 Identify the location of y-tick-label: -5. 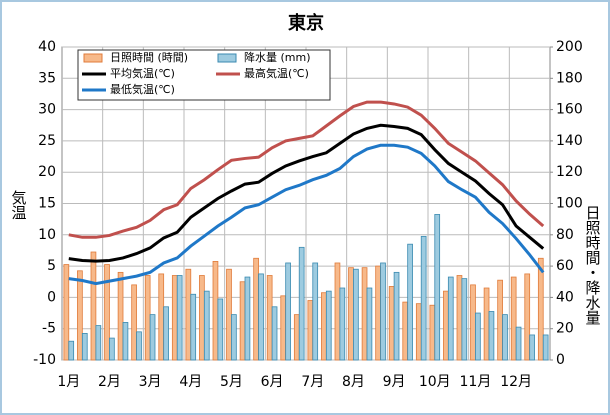
(49, 329).